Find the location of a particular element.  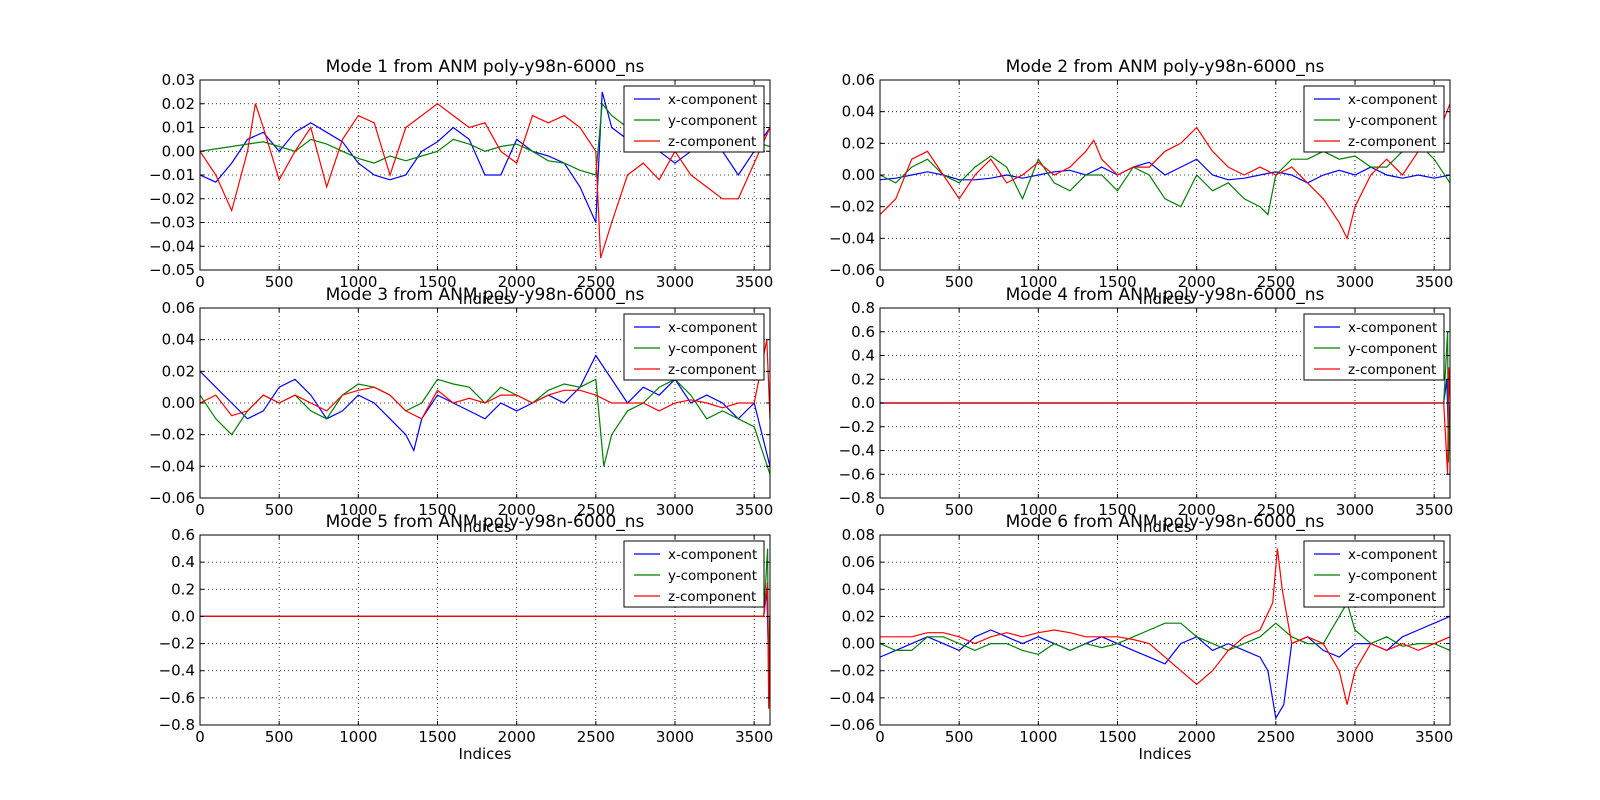

y-tick-label: −0.8 is located at coordinates (177, 725).